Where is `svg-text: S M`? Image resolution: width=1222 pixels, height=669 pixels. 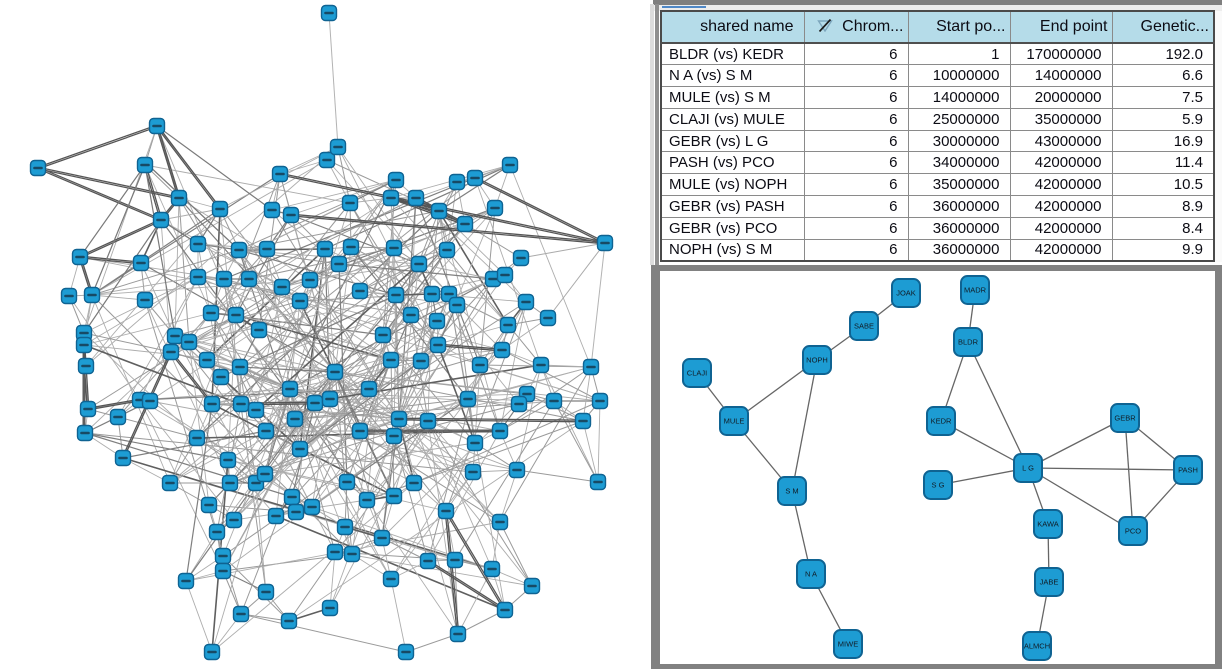 svg-text: S M is located at coordinates (791, 491).